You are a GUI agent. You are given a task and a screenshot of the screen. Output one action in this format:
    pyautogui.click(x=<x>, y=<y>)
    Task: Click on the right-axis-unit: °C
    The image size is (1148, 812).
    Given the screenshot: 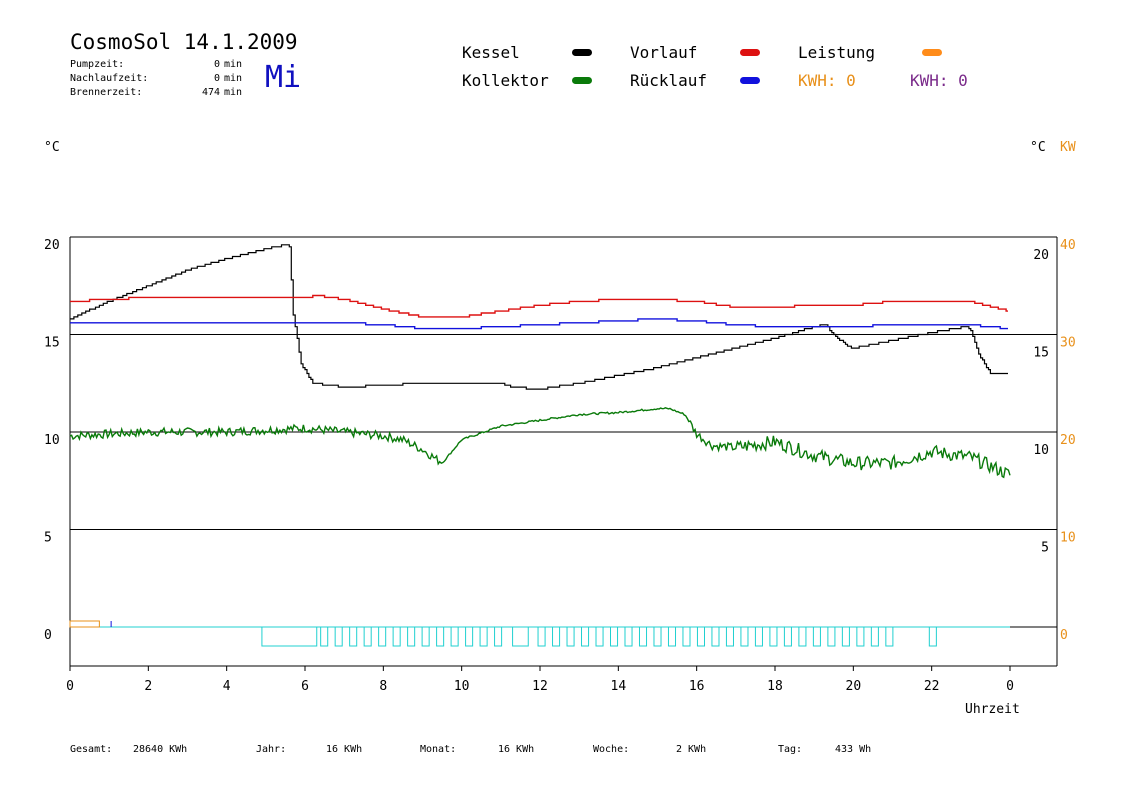 What is the action you would take?
    pyautogui.click(x=1038, y=147)
    